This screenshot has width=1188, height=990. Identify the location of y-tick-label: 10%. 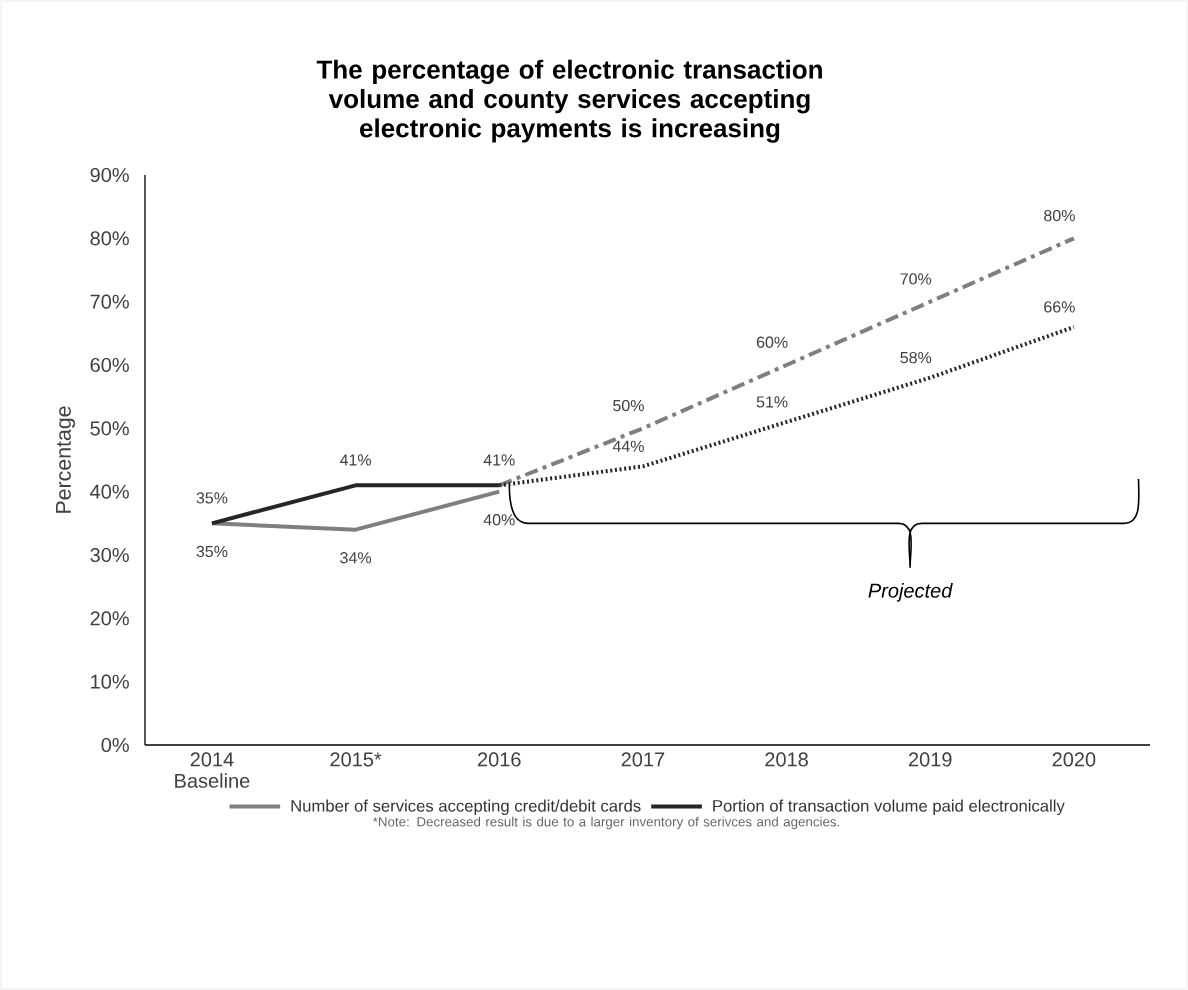
(110, 681).